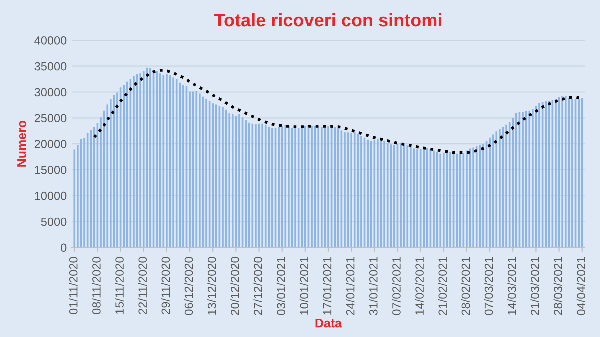 This screenshot has width=600, height=337. Describe the element at coordinates (50, 40) in the screenshot. I see `y-tick-label: 40000` at that location.